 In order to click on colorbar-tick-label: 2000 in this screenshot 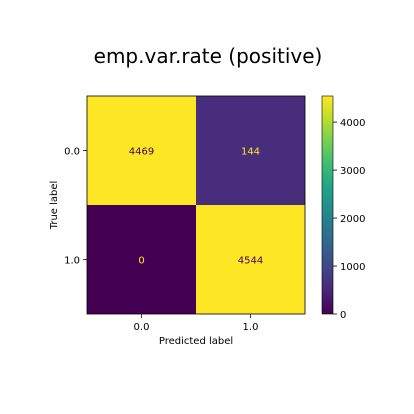, I will do `click(352, 219)`.